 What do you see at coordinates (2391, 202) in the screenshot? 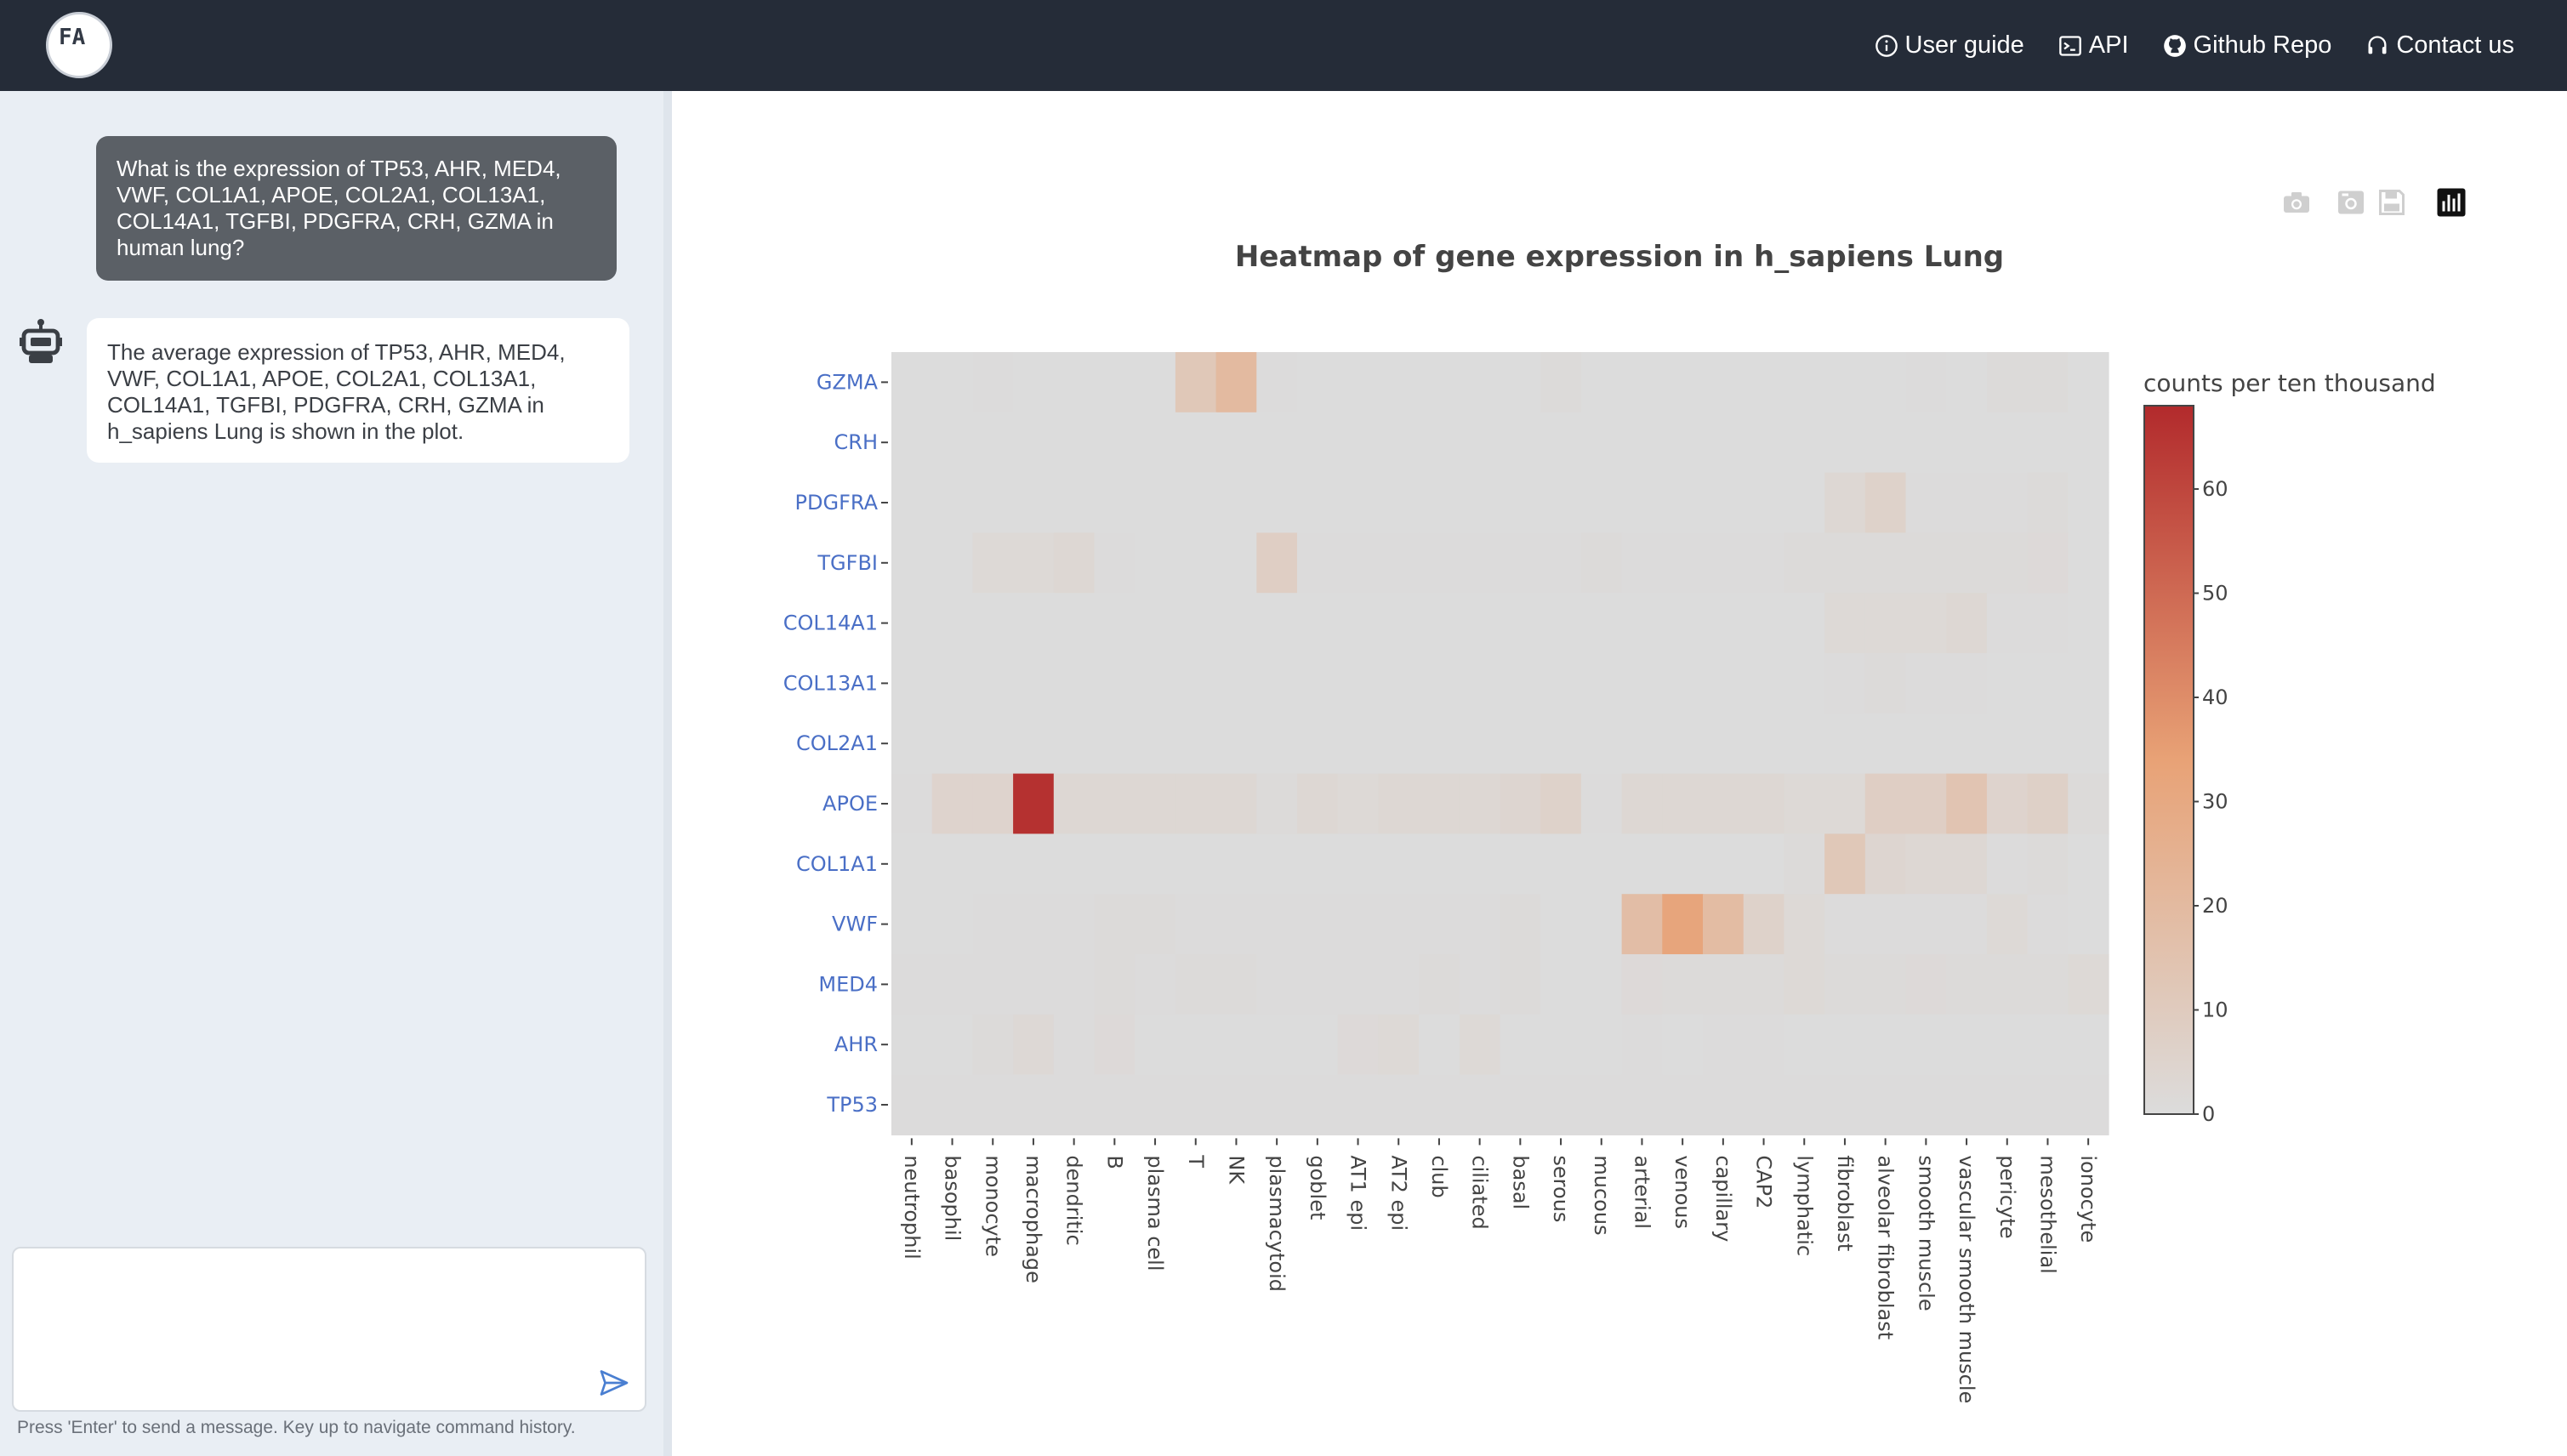
I see `save-icon` at bounding box center [2391, 202].